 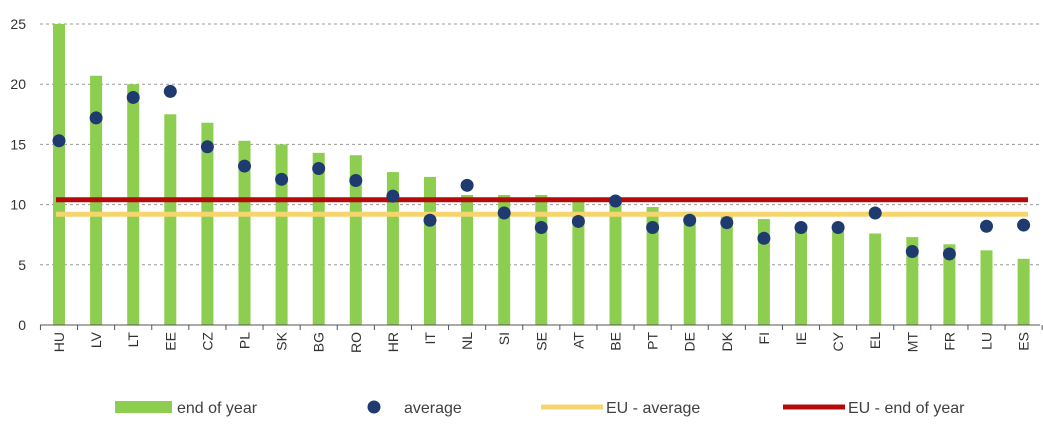 What do you see at coordinates (801, 227) in the screenshot?
I see `marker-ie` at bounding box center [801, 227].